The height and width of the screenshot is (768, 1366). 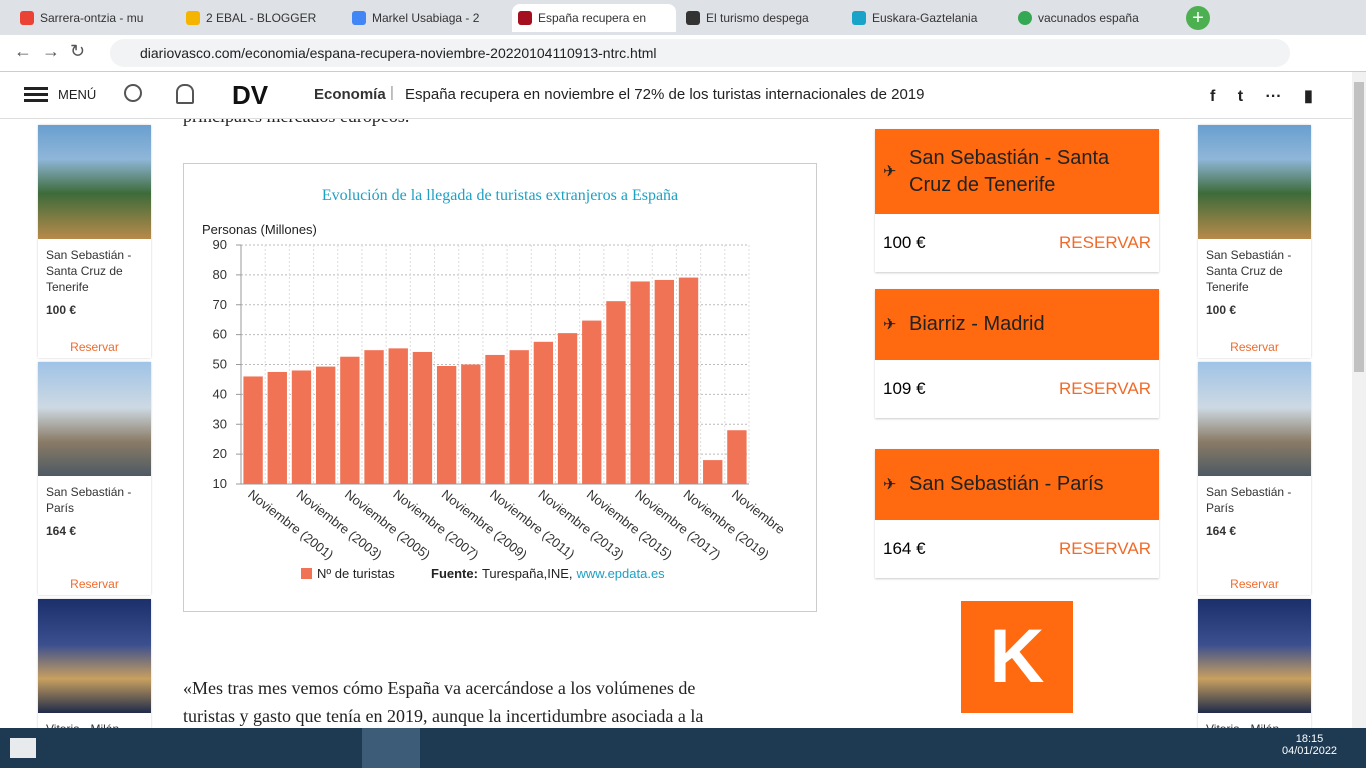 I want to click on tab-title: vacunados españa, so click(x=1088, y=18).